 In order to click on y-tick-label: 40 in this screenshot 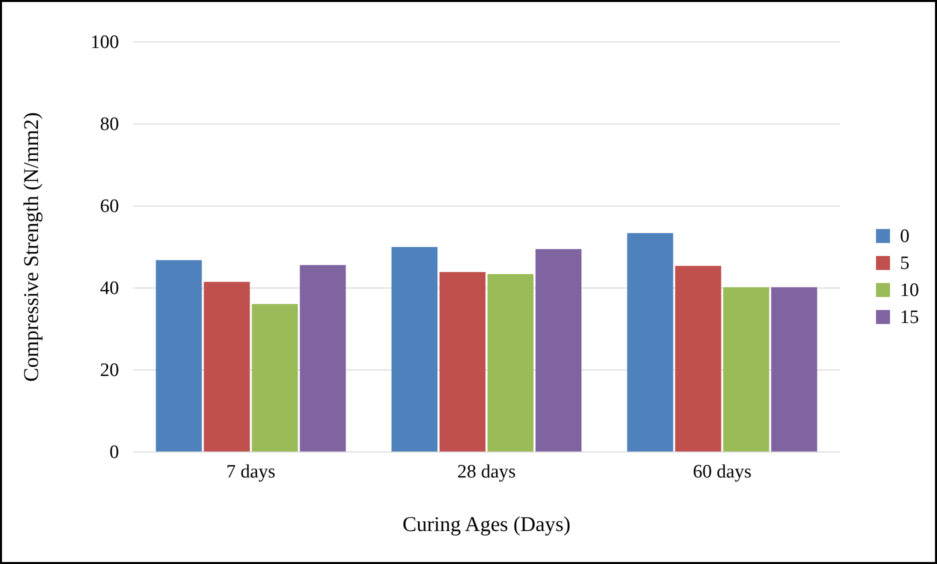, I will do `click(109, 289)`.